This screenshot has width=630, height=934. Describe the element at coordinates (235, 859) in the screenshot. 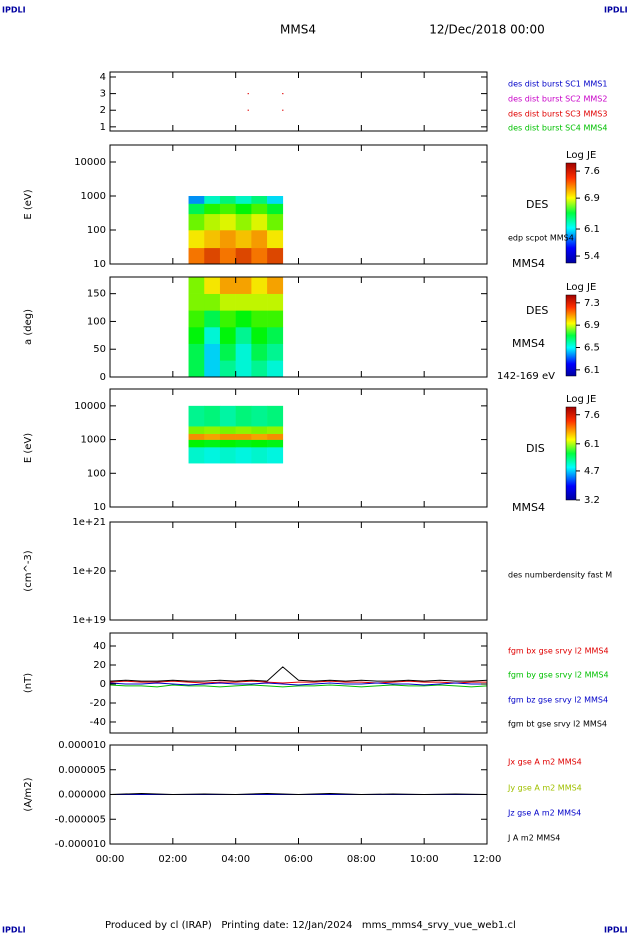

I see `x-tick-label: 04:00` at that location.